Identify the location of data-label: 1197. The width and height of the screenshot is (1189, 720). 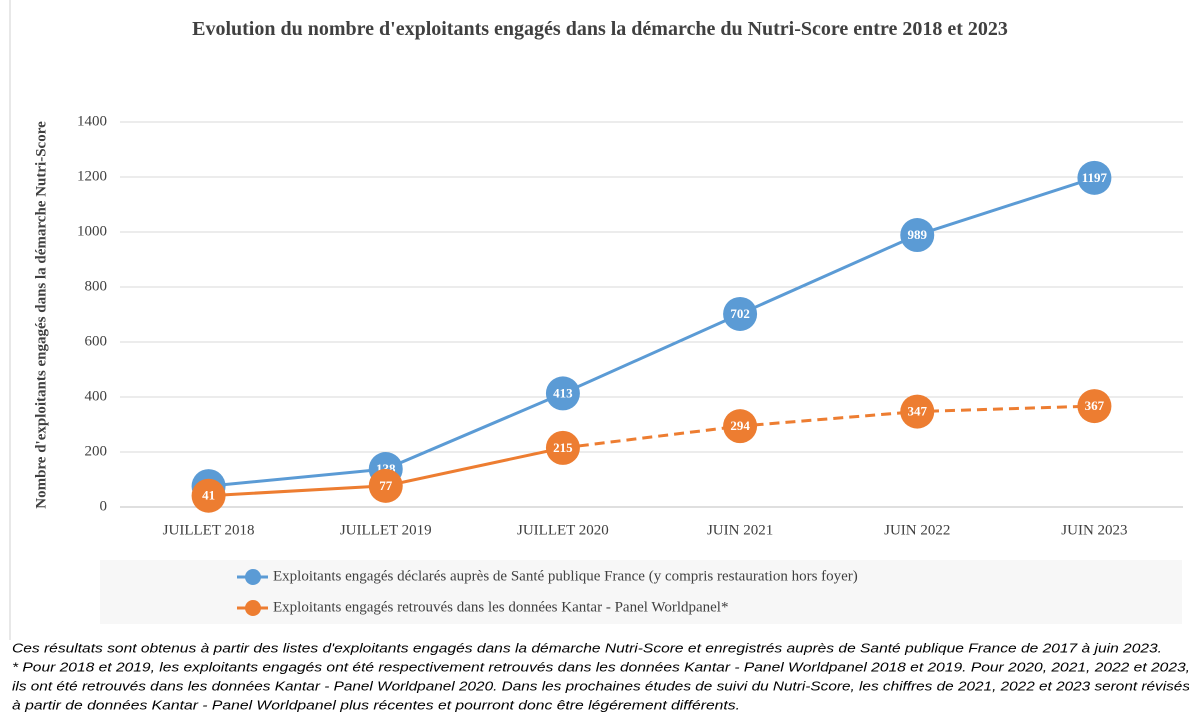
(1095, 177).